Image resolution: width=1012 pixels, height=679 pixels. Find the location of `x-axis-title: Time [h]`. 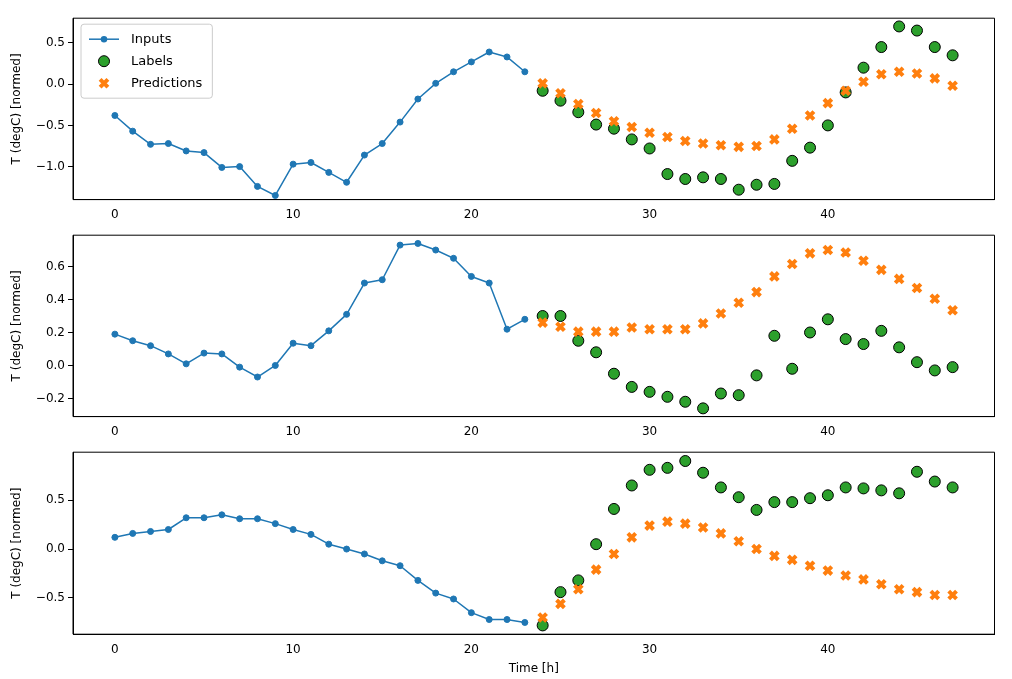

x-axis-title: Time [h] is located at coordinates (533, 667).